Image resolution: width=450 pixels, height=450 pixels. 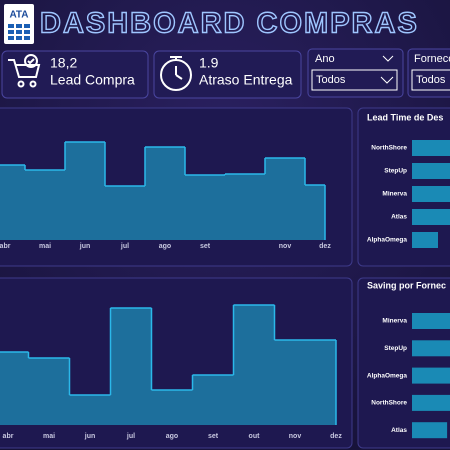 What do you see at coordinates (408, 376) in the screenshot?
I see `chart: Minerva StepUp AlphaOmega NorthShore Atlas` at bounding box center [408, 376].